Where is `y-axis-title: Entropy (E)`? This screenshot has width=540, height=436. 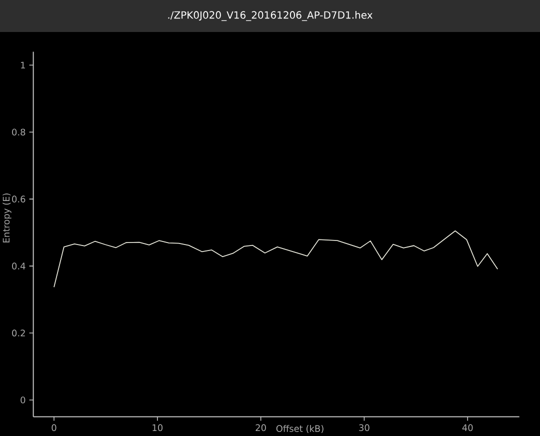 y-axis-title: Entropy (E) is located at coordinates (7, 217).